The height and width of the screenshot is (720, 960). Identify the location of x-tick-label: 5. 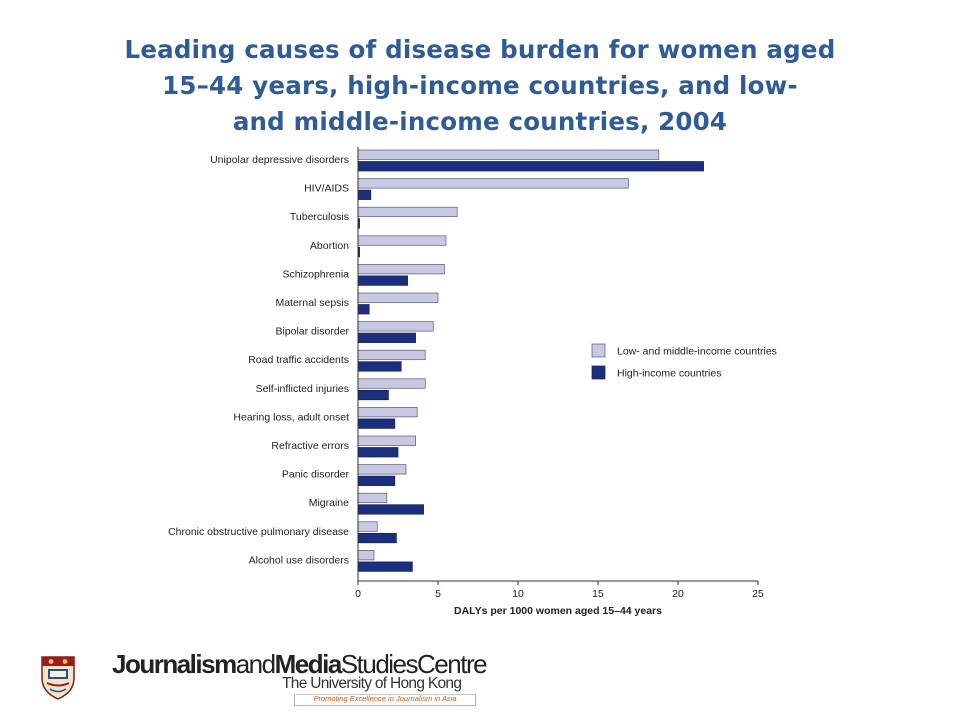
(438, 594).